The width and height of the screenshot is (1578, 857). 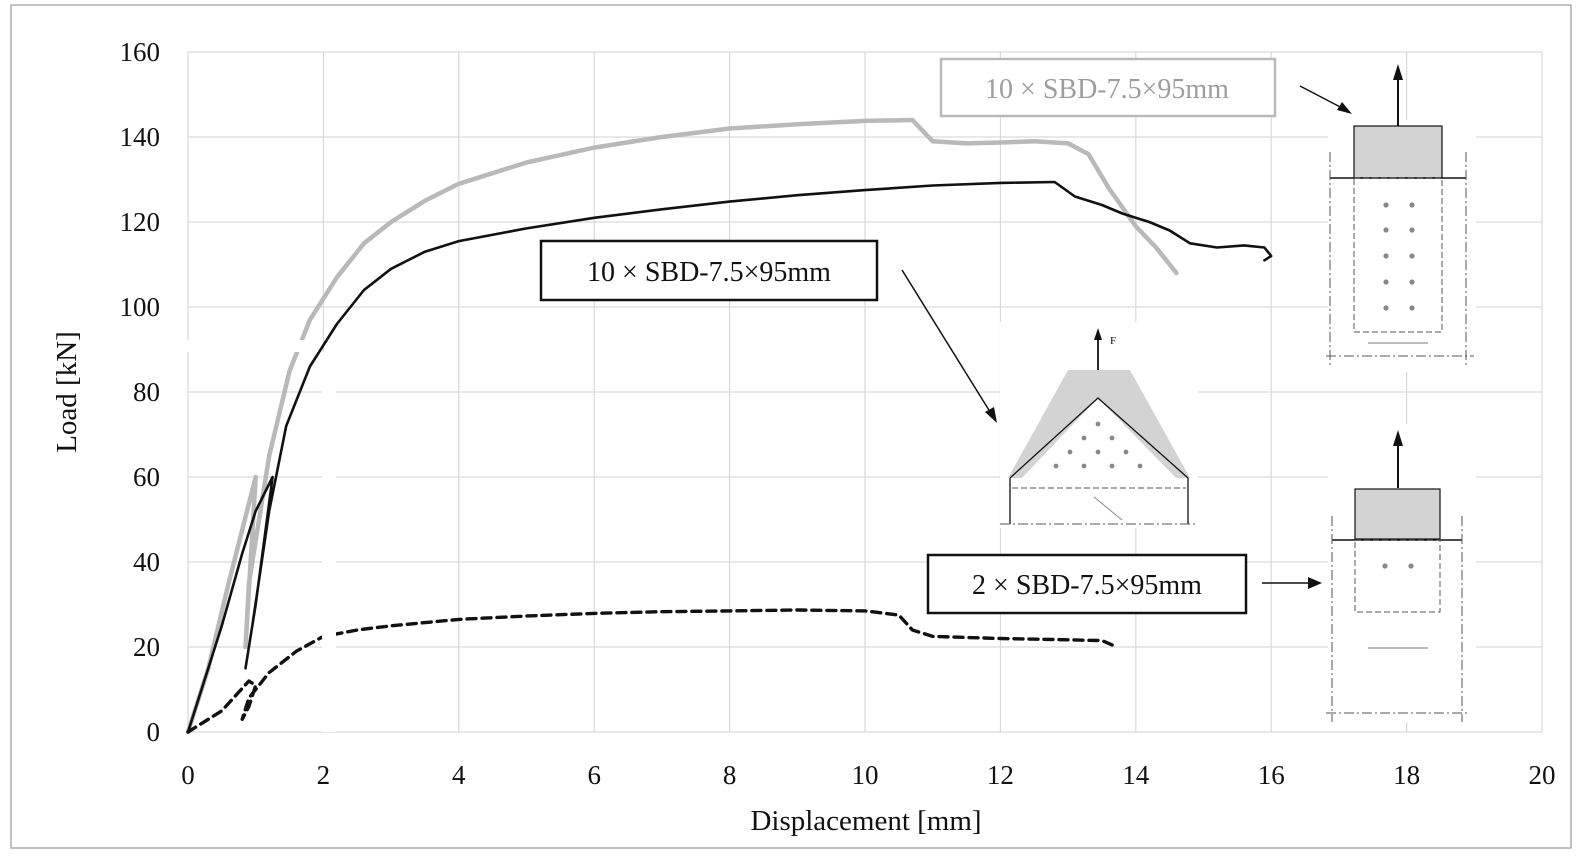 I want to click on steel-wedge, so click(x=1099, y=424).